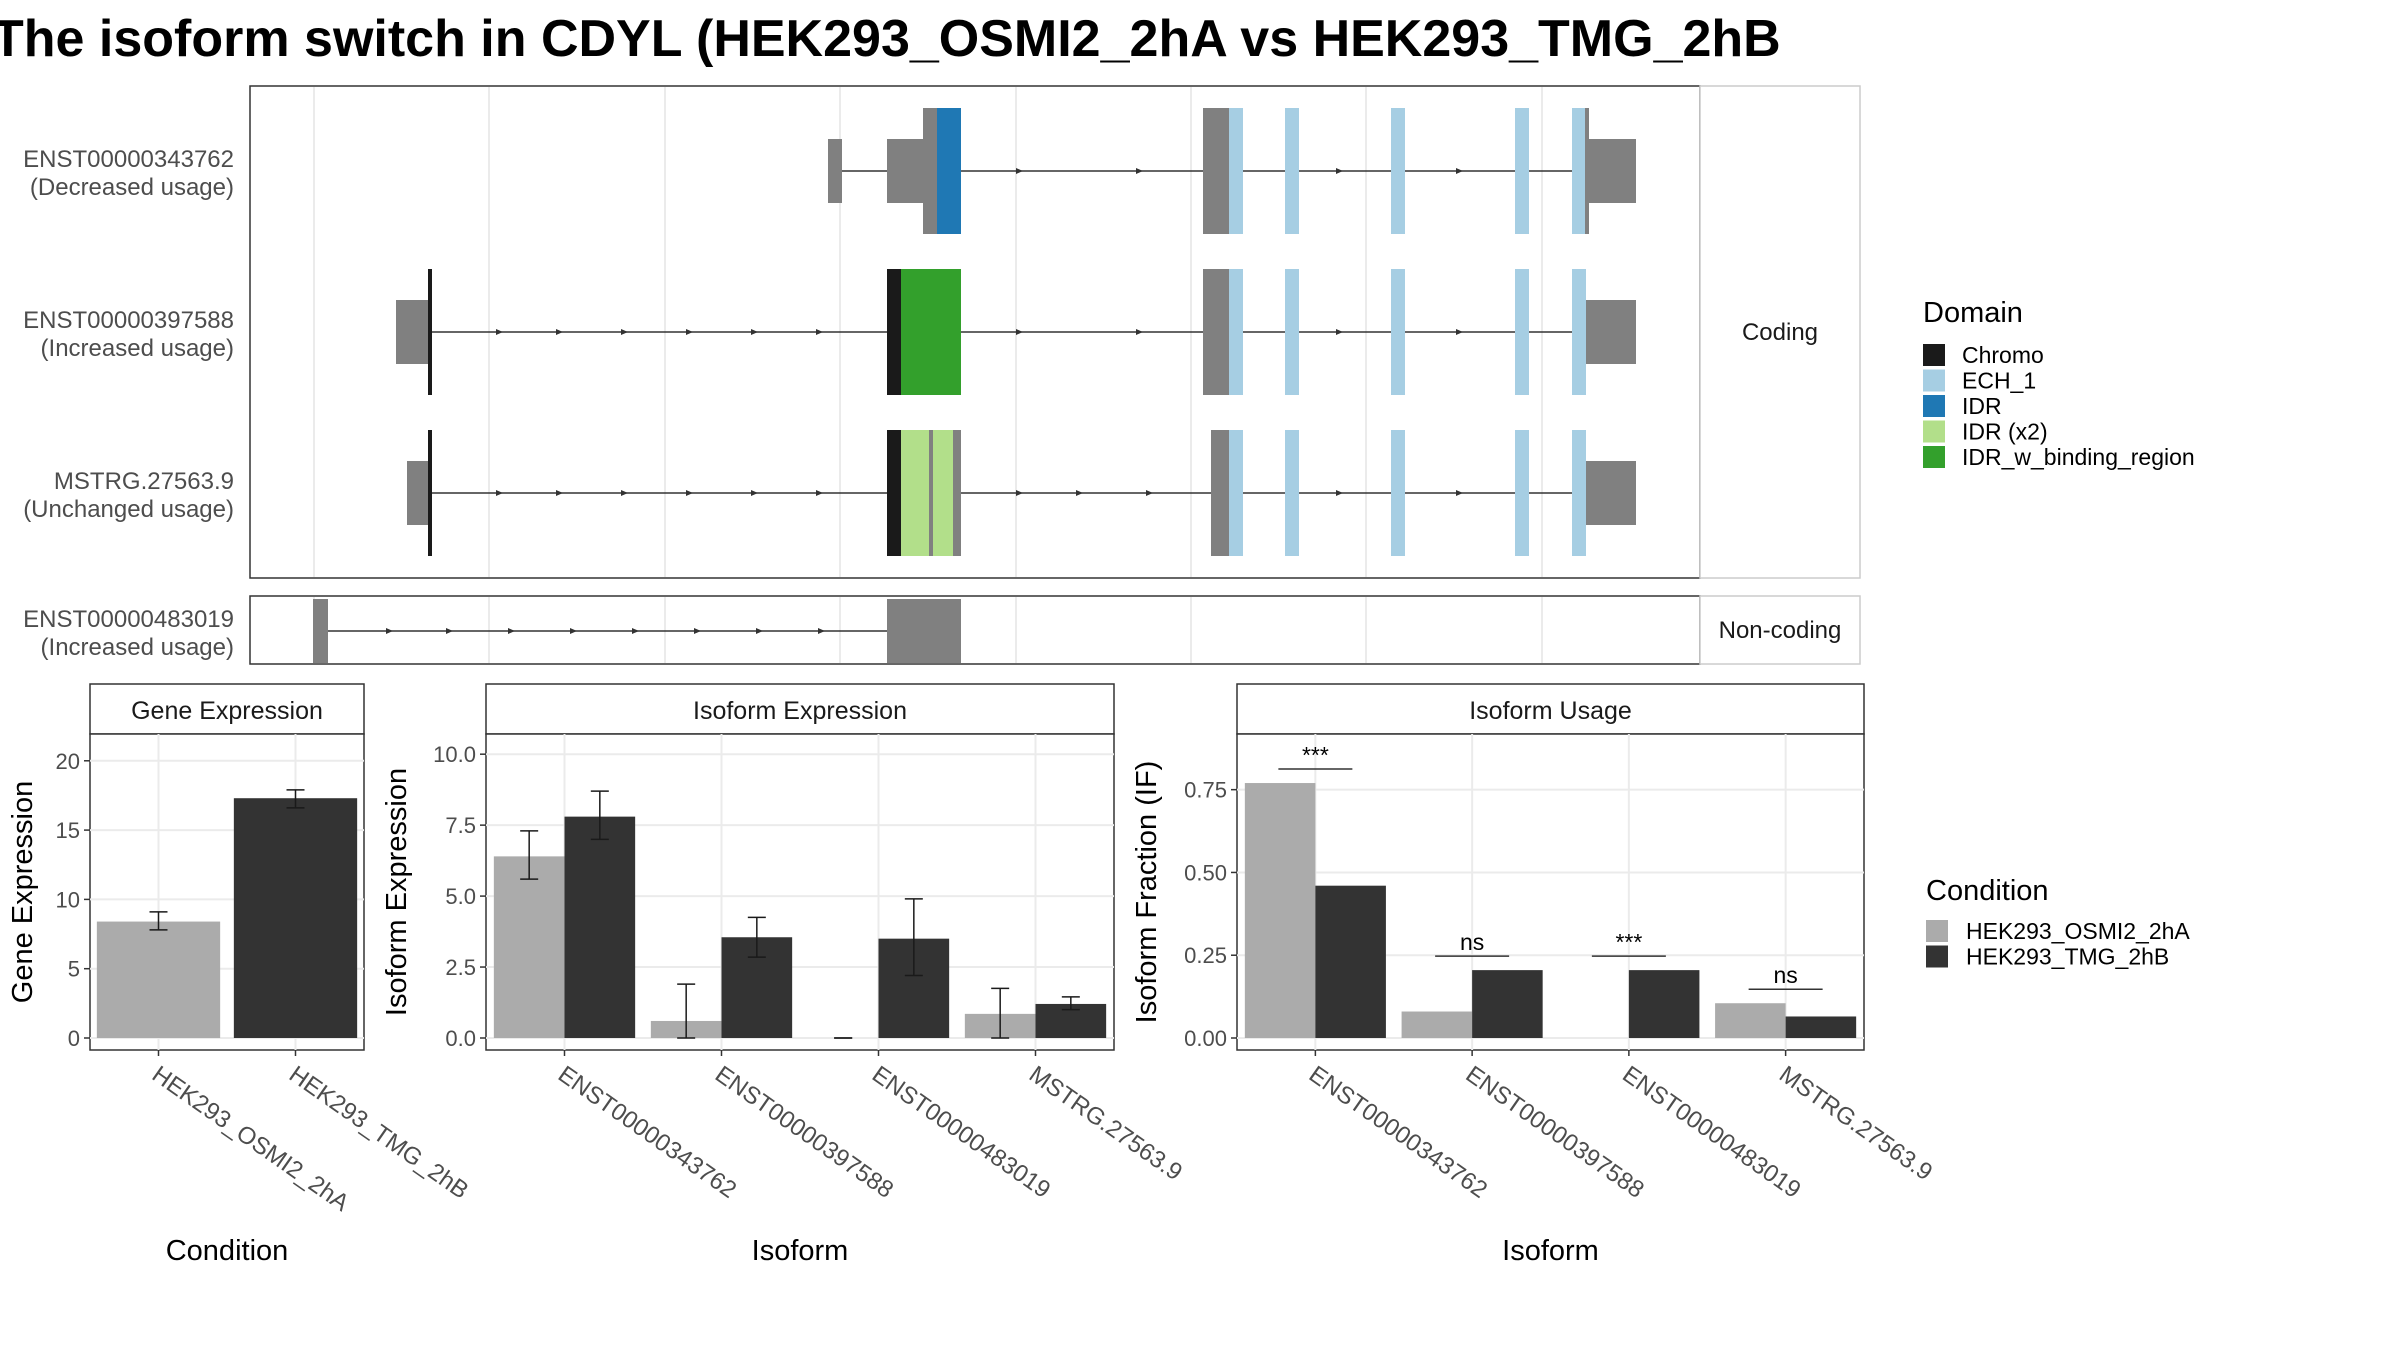  Describe the element at coordinates (460, 896) in the screenshot. I see `y-tick-label: 5.0` at that location.